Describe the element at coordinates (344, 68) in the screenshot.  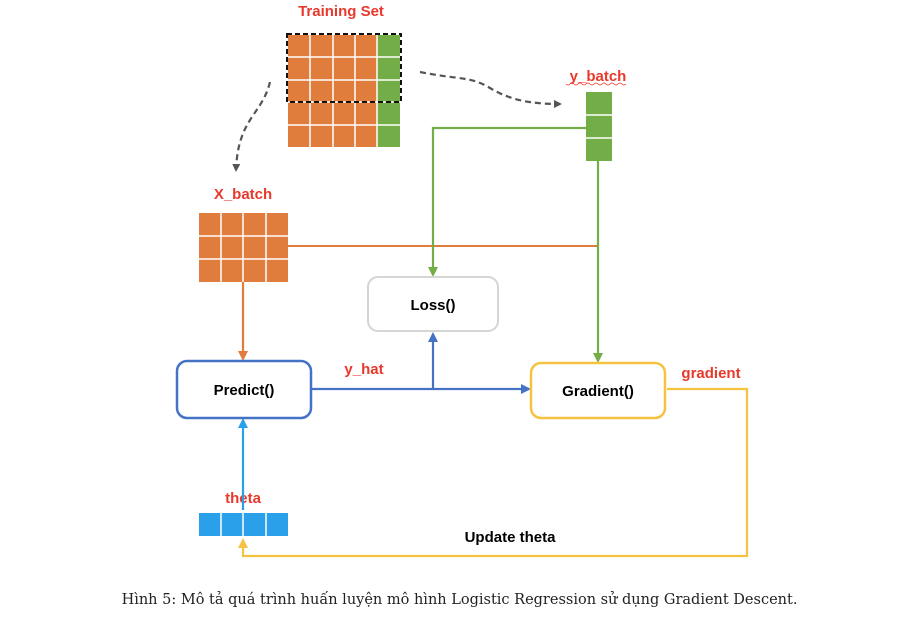
I see `batch-selection-box` at that location.